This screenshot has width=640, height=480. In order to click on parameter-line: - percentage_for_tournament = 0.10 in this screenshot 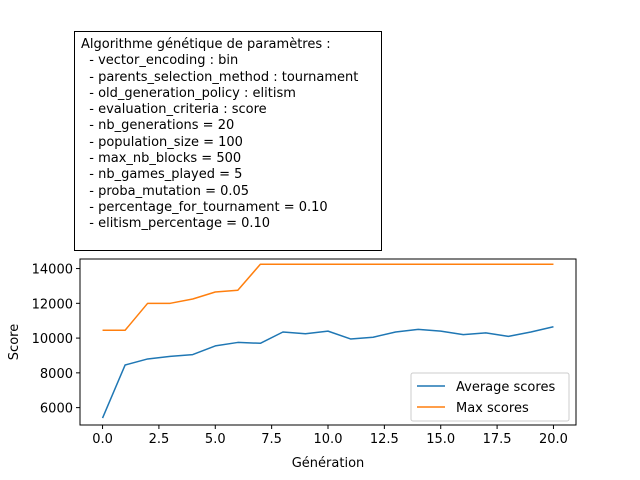, I will do `click(204, 207)`.